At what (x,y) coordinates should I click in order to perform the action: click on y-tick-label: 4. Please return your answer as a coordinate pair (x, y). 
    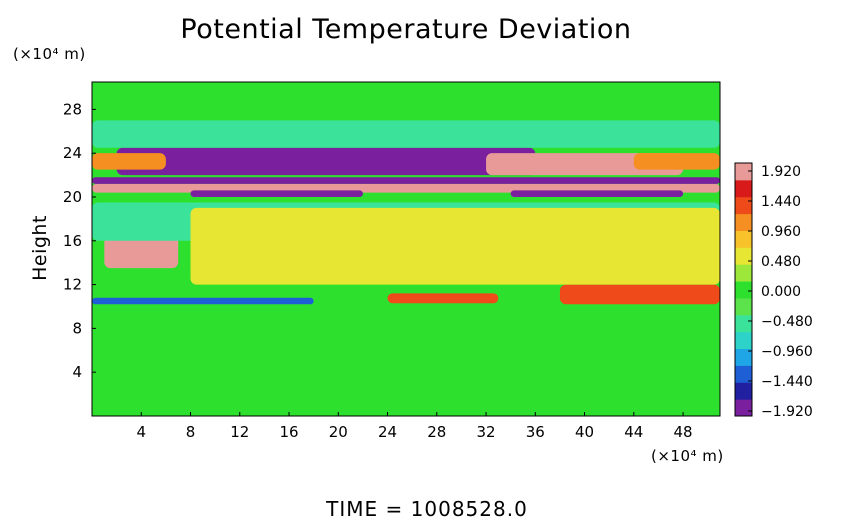
    Looking at the image, I should click on (77, 372).